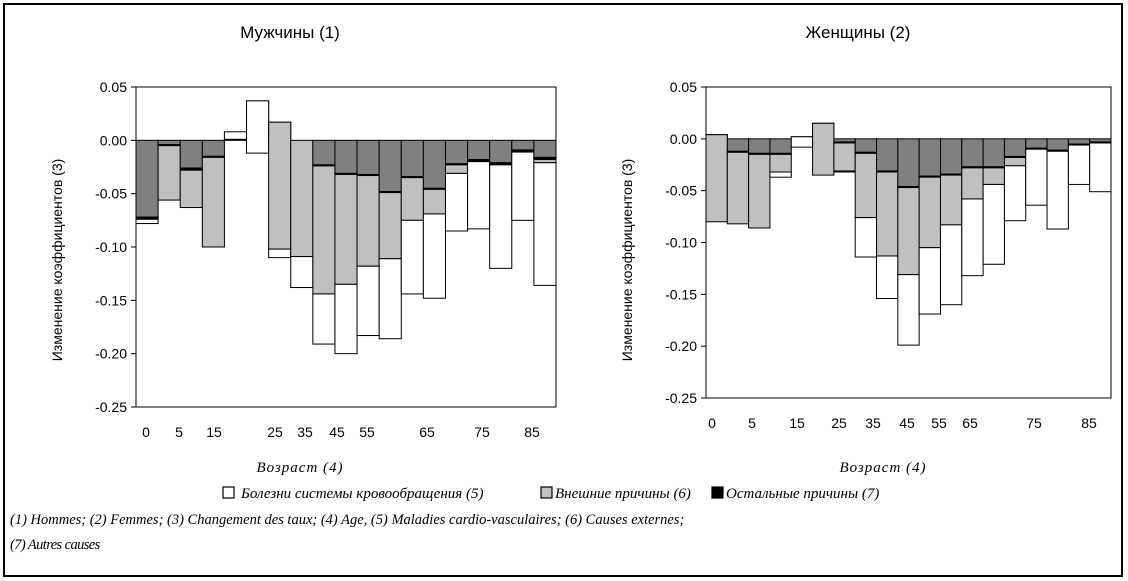 Image resolution: width=1128 pixels, height=581 pixels. Describe the element at coordinates (362, 494) in the screenshot. I see `legend-label-cardio: Болезни системы кровообращения (5)` at that location.